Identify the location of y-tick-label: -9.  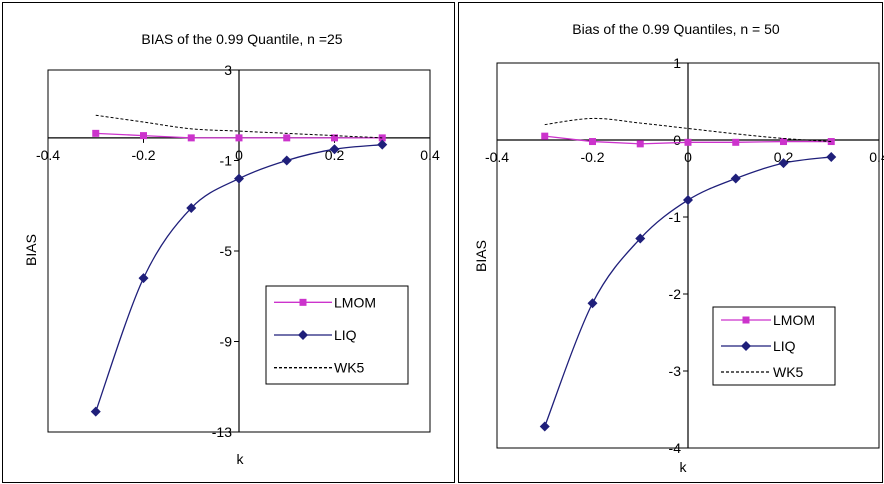
(226, 342).